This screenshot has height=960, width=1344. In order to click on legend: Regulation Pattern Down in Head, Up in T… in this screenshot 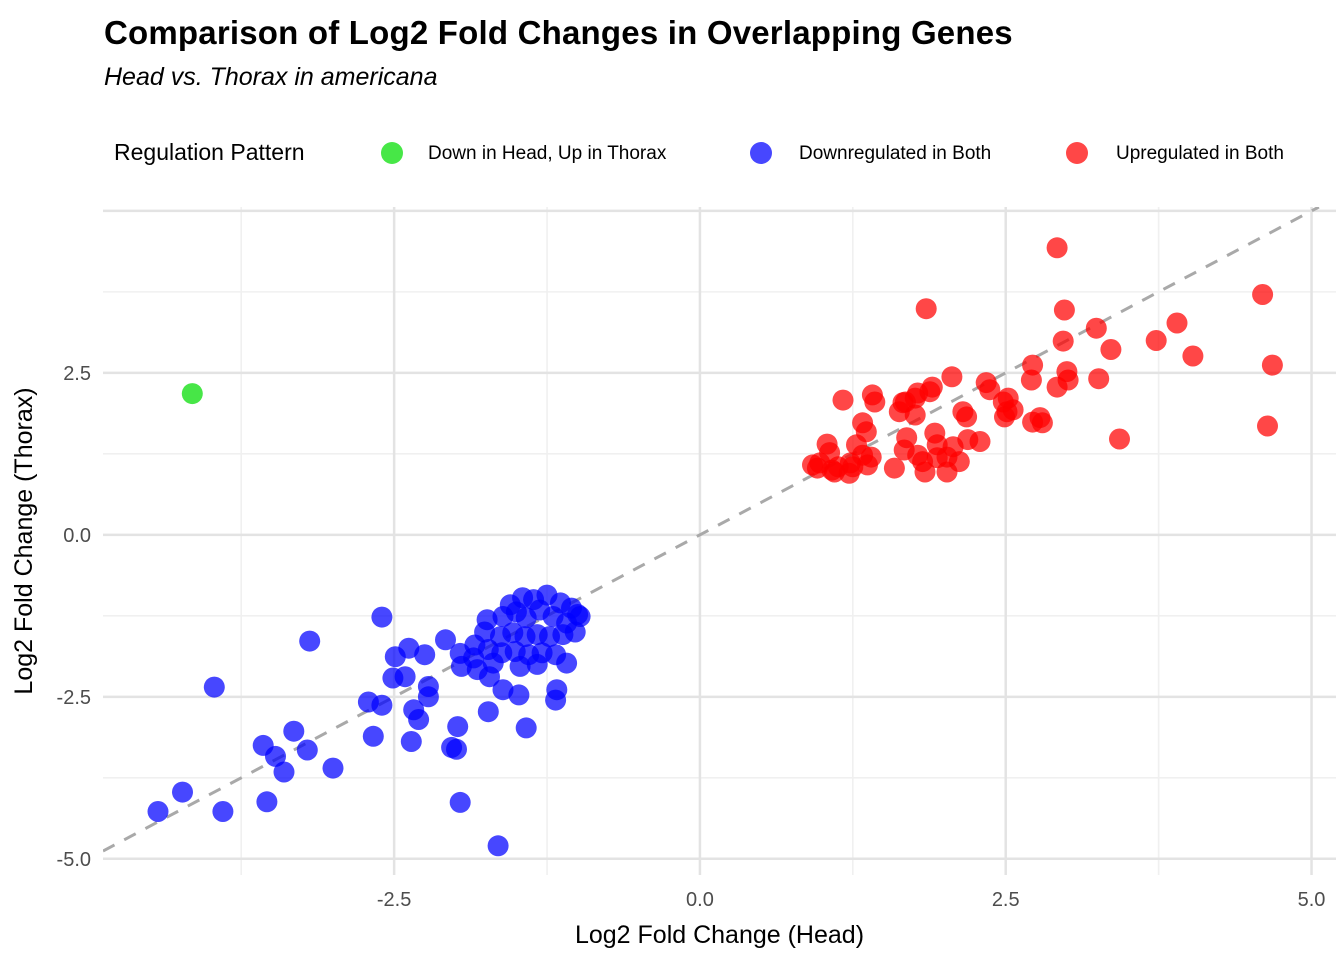, I will do `click(672, 153)`.